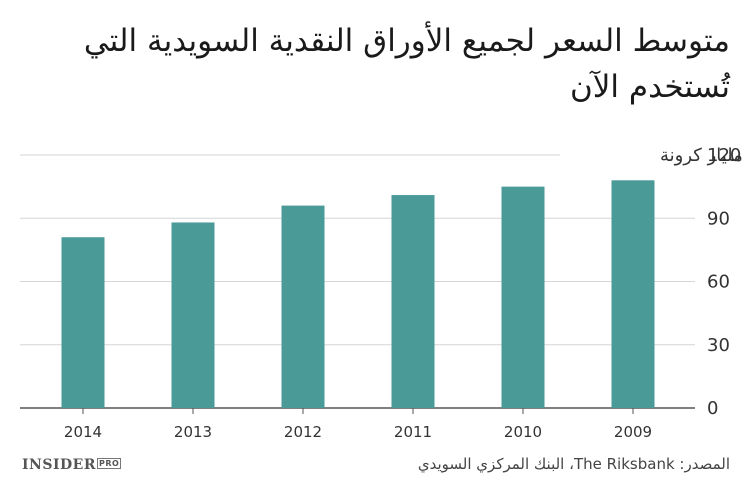 The width and height of the screenshot is (750, 493). I want to click on bar-2009, so click(633, 294).